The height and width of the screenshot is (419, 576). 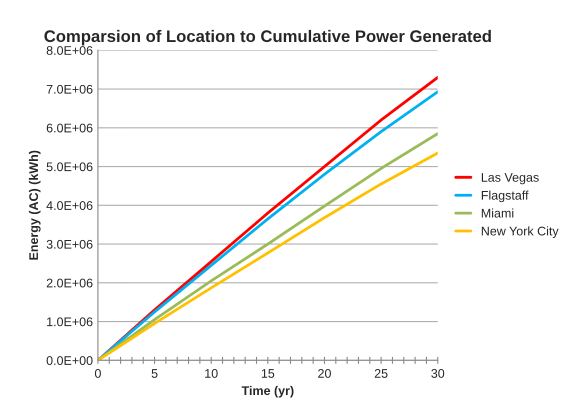 What do you see at coordinates (155, 373) in the screenshot?
I see `x-tick-label: 5` at bounding box center [155, 373].